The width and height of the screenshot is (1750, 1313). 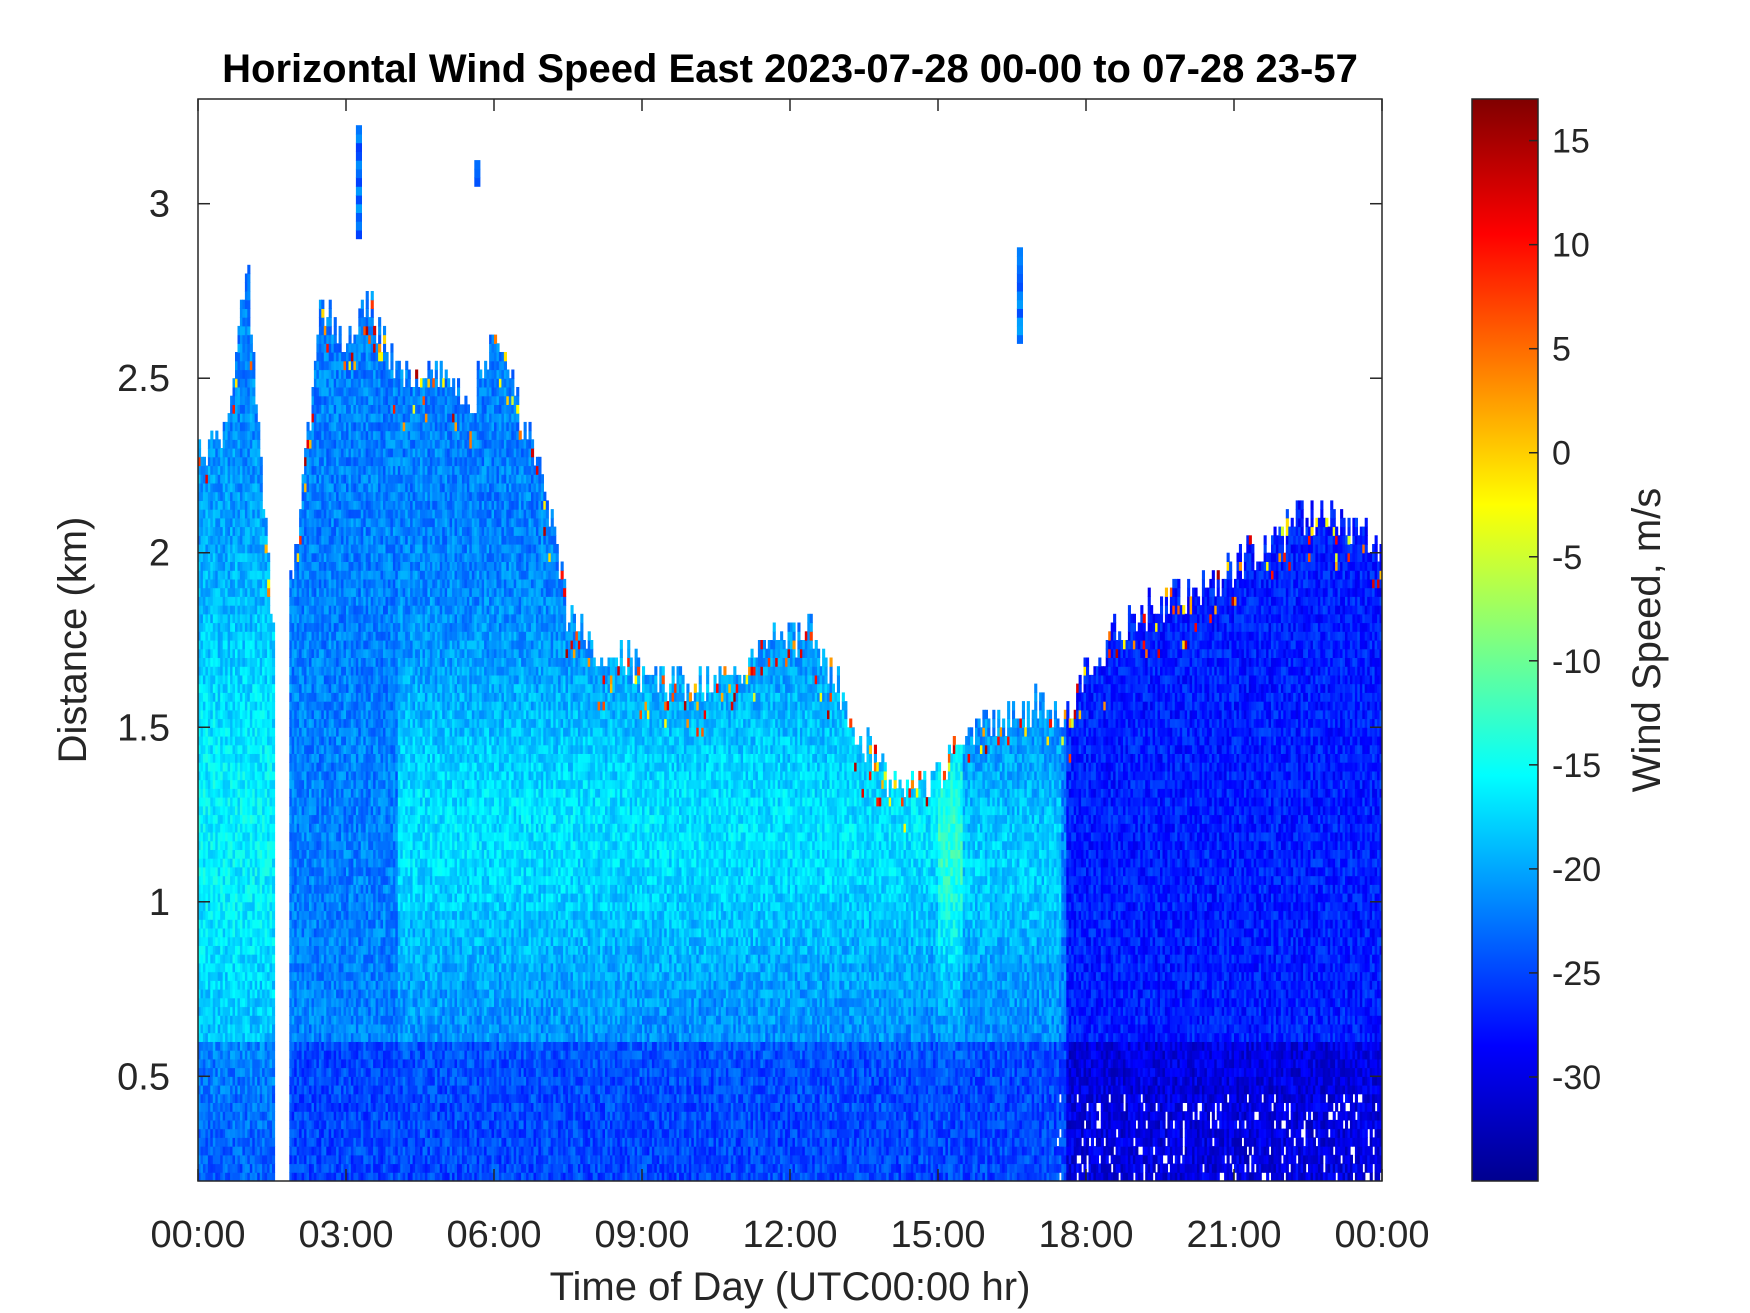 I want to click on colorbar-tick-label: -20, so click(x=1576, y=870).